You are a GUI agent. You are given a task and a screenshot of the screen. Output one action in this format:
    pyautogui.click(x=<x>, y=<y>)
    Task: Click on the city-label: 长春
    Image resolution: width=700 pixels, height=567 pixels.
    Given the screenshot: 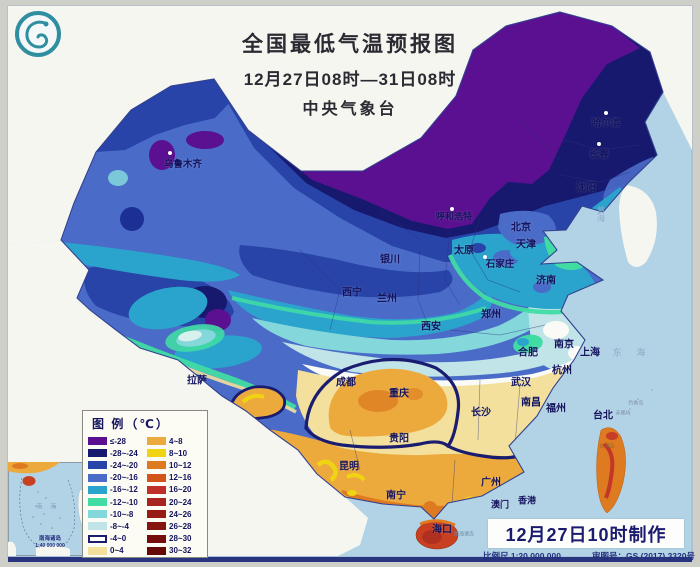 What is the action you would take?
    pyautogui.click(x=599, y=155)
    